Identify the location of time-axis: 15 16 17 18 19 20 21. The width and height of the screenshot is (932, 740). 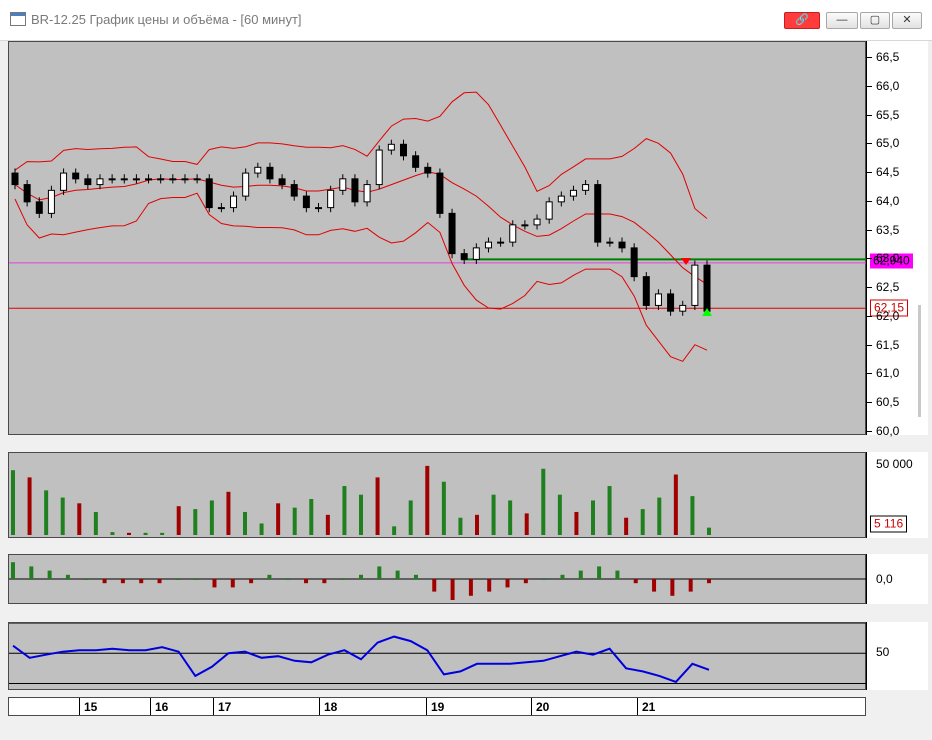
(437, 706).